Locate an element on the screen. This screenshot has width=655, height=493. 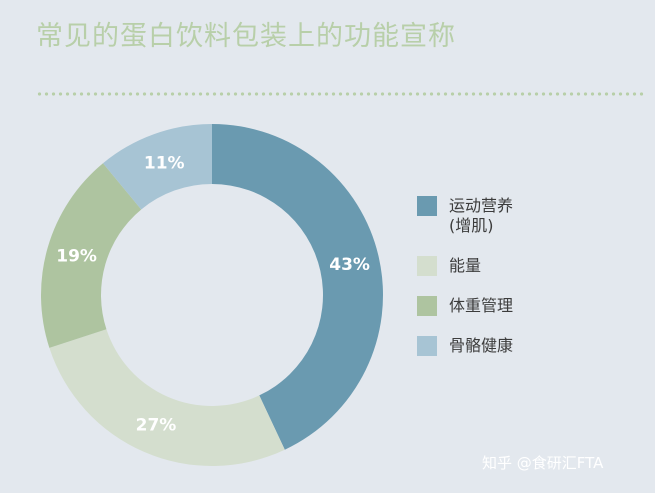
legend-item-4: 骨骼健康 is located at coordinates (465, 346).